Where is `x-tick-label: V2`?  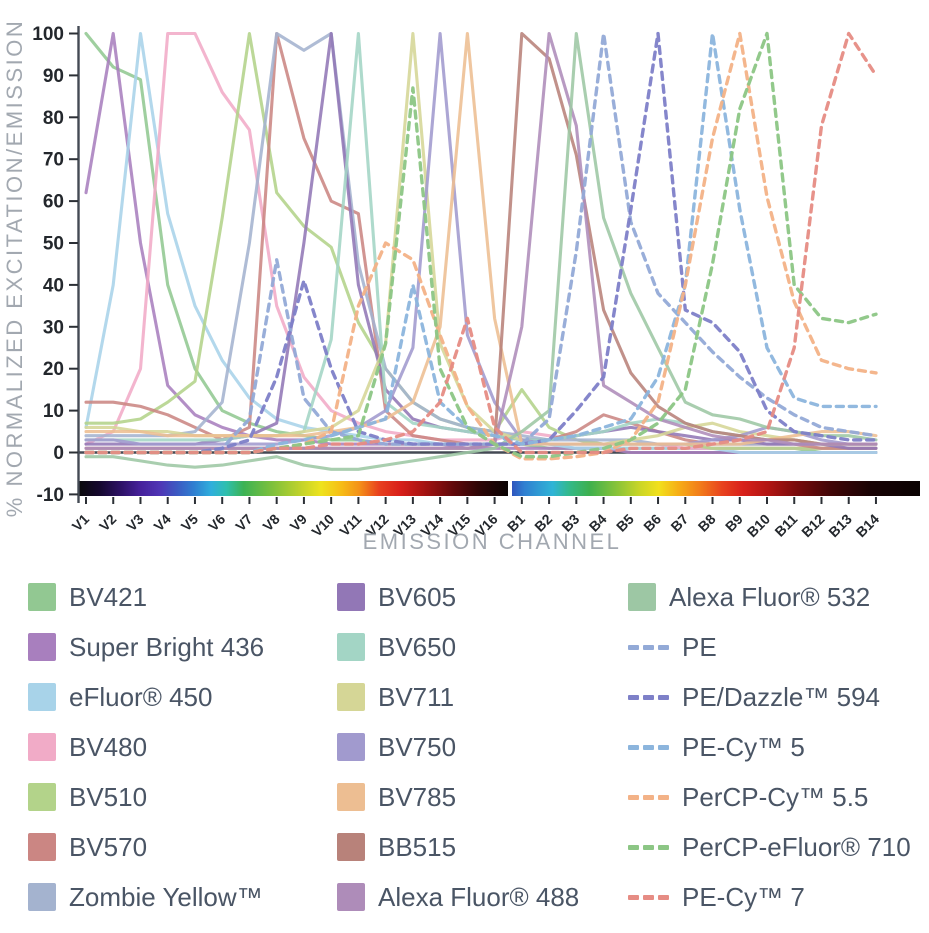
x-tick-label: V2 is located at coordinates (108, 523).